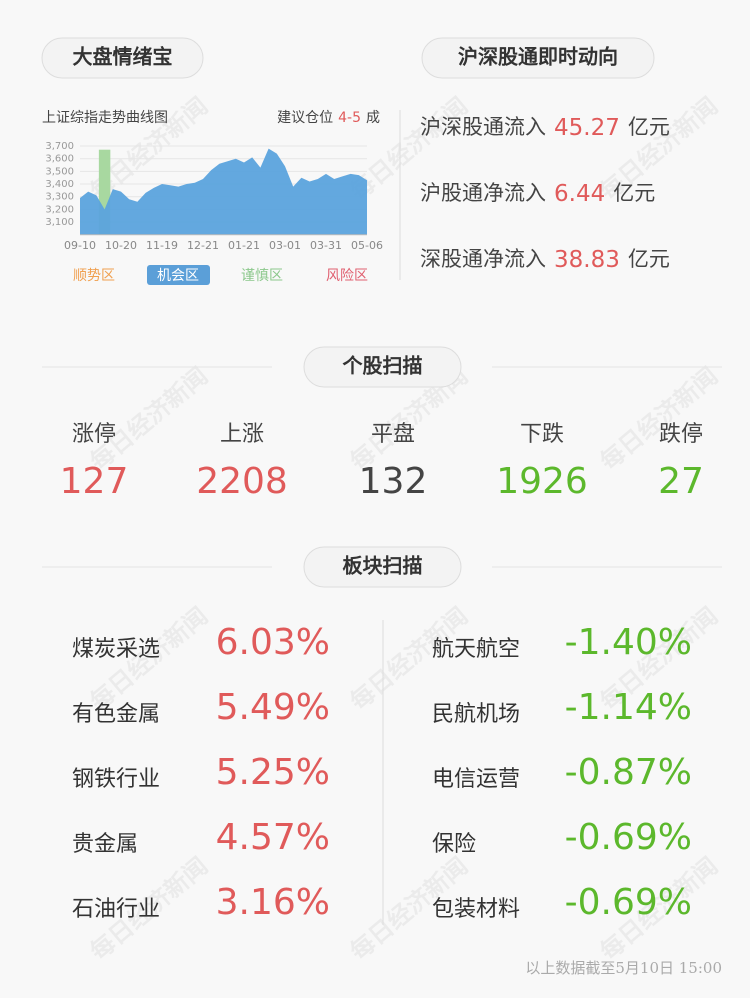 Image resolution: width=750 pixels, height=998 pixels. Describe the element at coordinates (116, 779) in the screenshot. I see `sector-name: 钢铁行业` at that location.